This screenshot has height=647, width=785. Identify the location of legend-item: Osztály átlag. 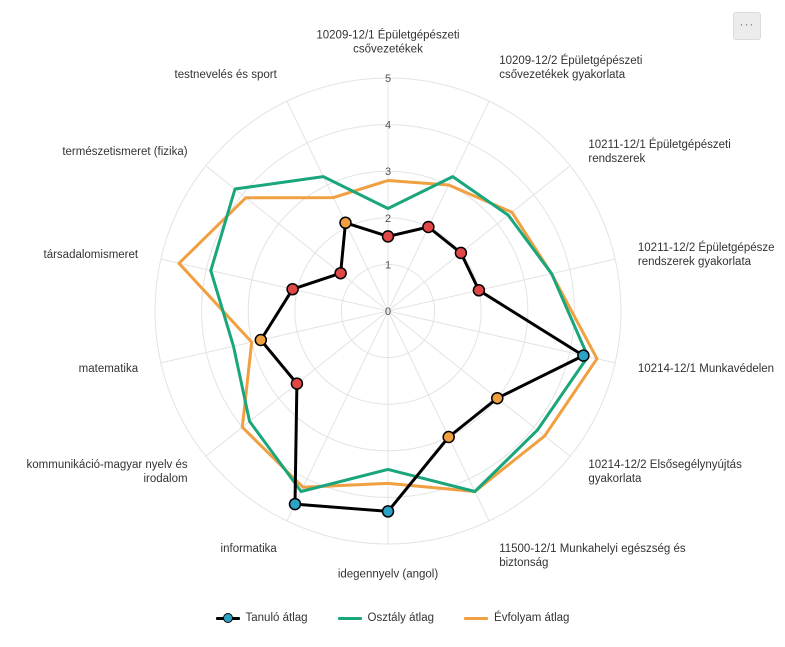
(386, 618).